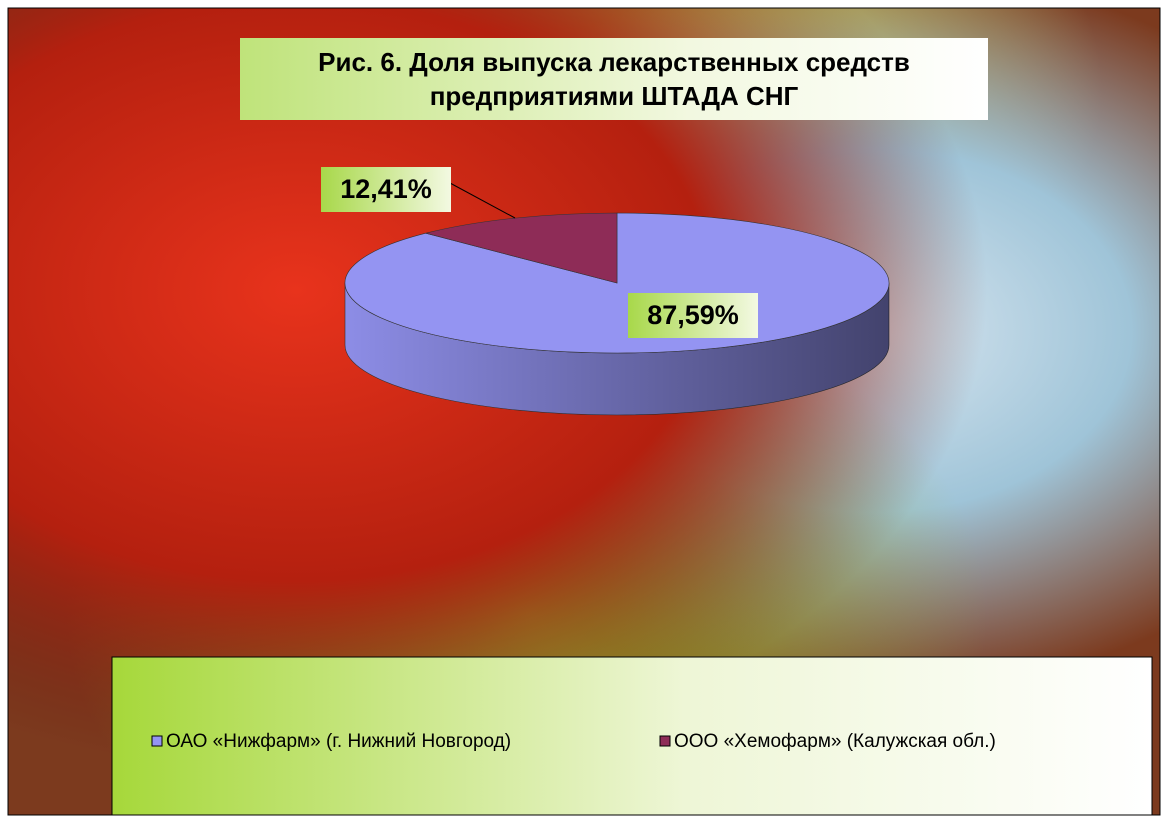 This screenshot has height=822, width=1168. What do you see at coordinates (617, 349) in the screenshot?
I see `slice-side-shade` at bounding box center [617, 349].